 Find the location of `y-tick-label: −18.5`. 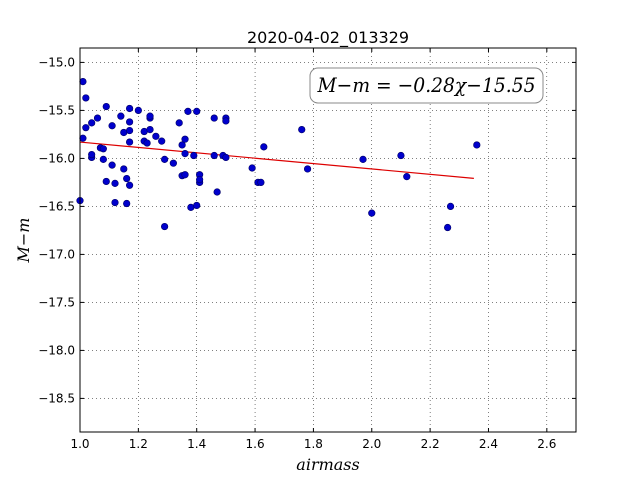

y-tick-label: −18.5 is located at coordinates (56, 398).